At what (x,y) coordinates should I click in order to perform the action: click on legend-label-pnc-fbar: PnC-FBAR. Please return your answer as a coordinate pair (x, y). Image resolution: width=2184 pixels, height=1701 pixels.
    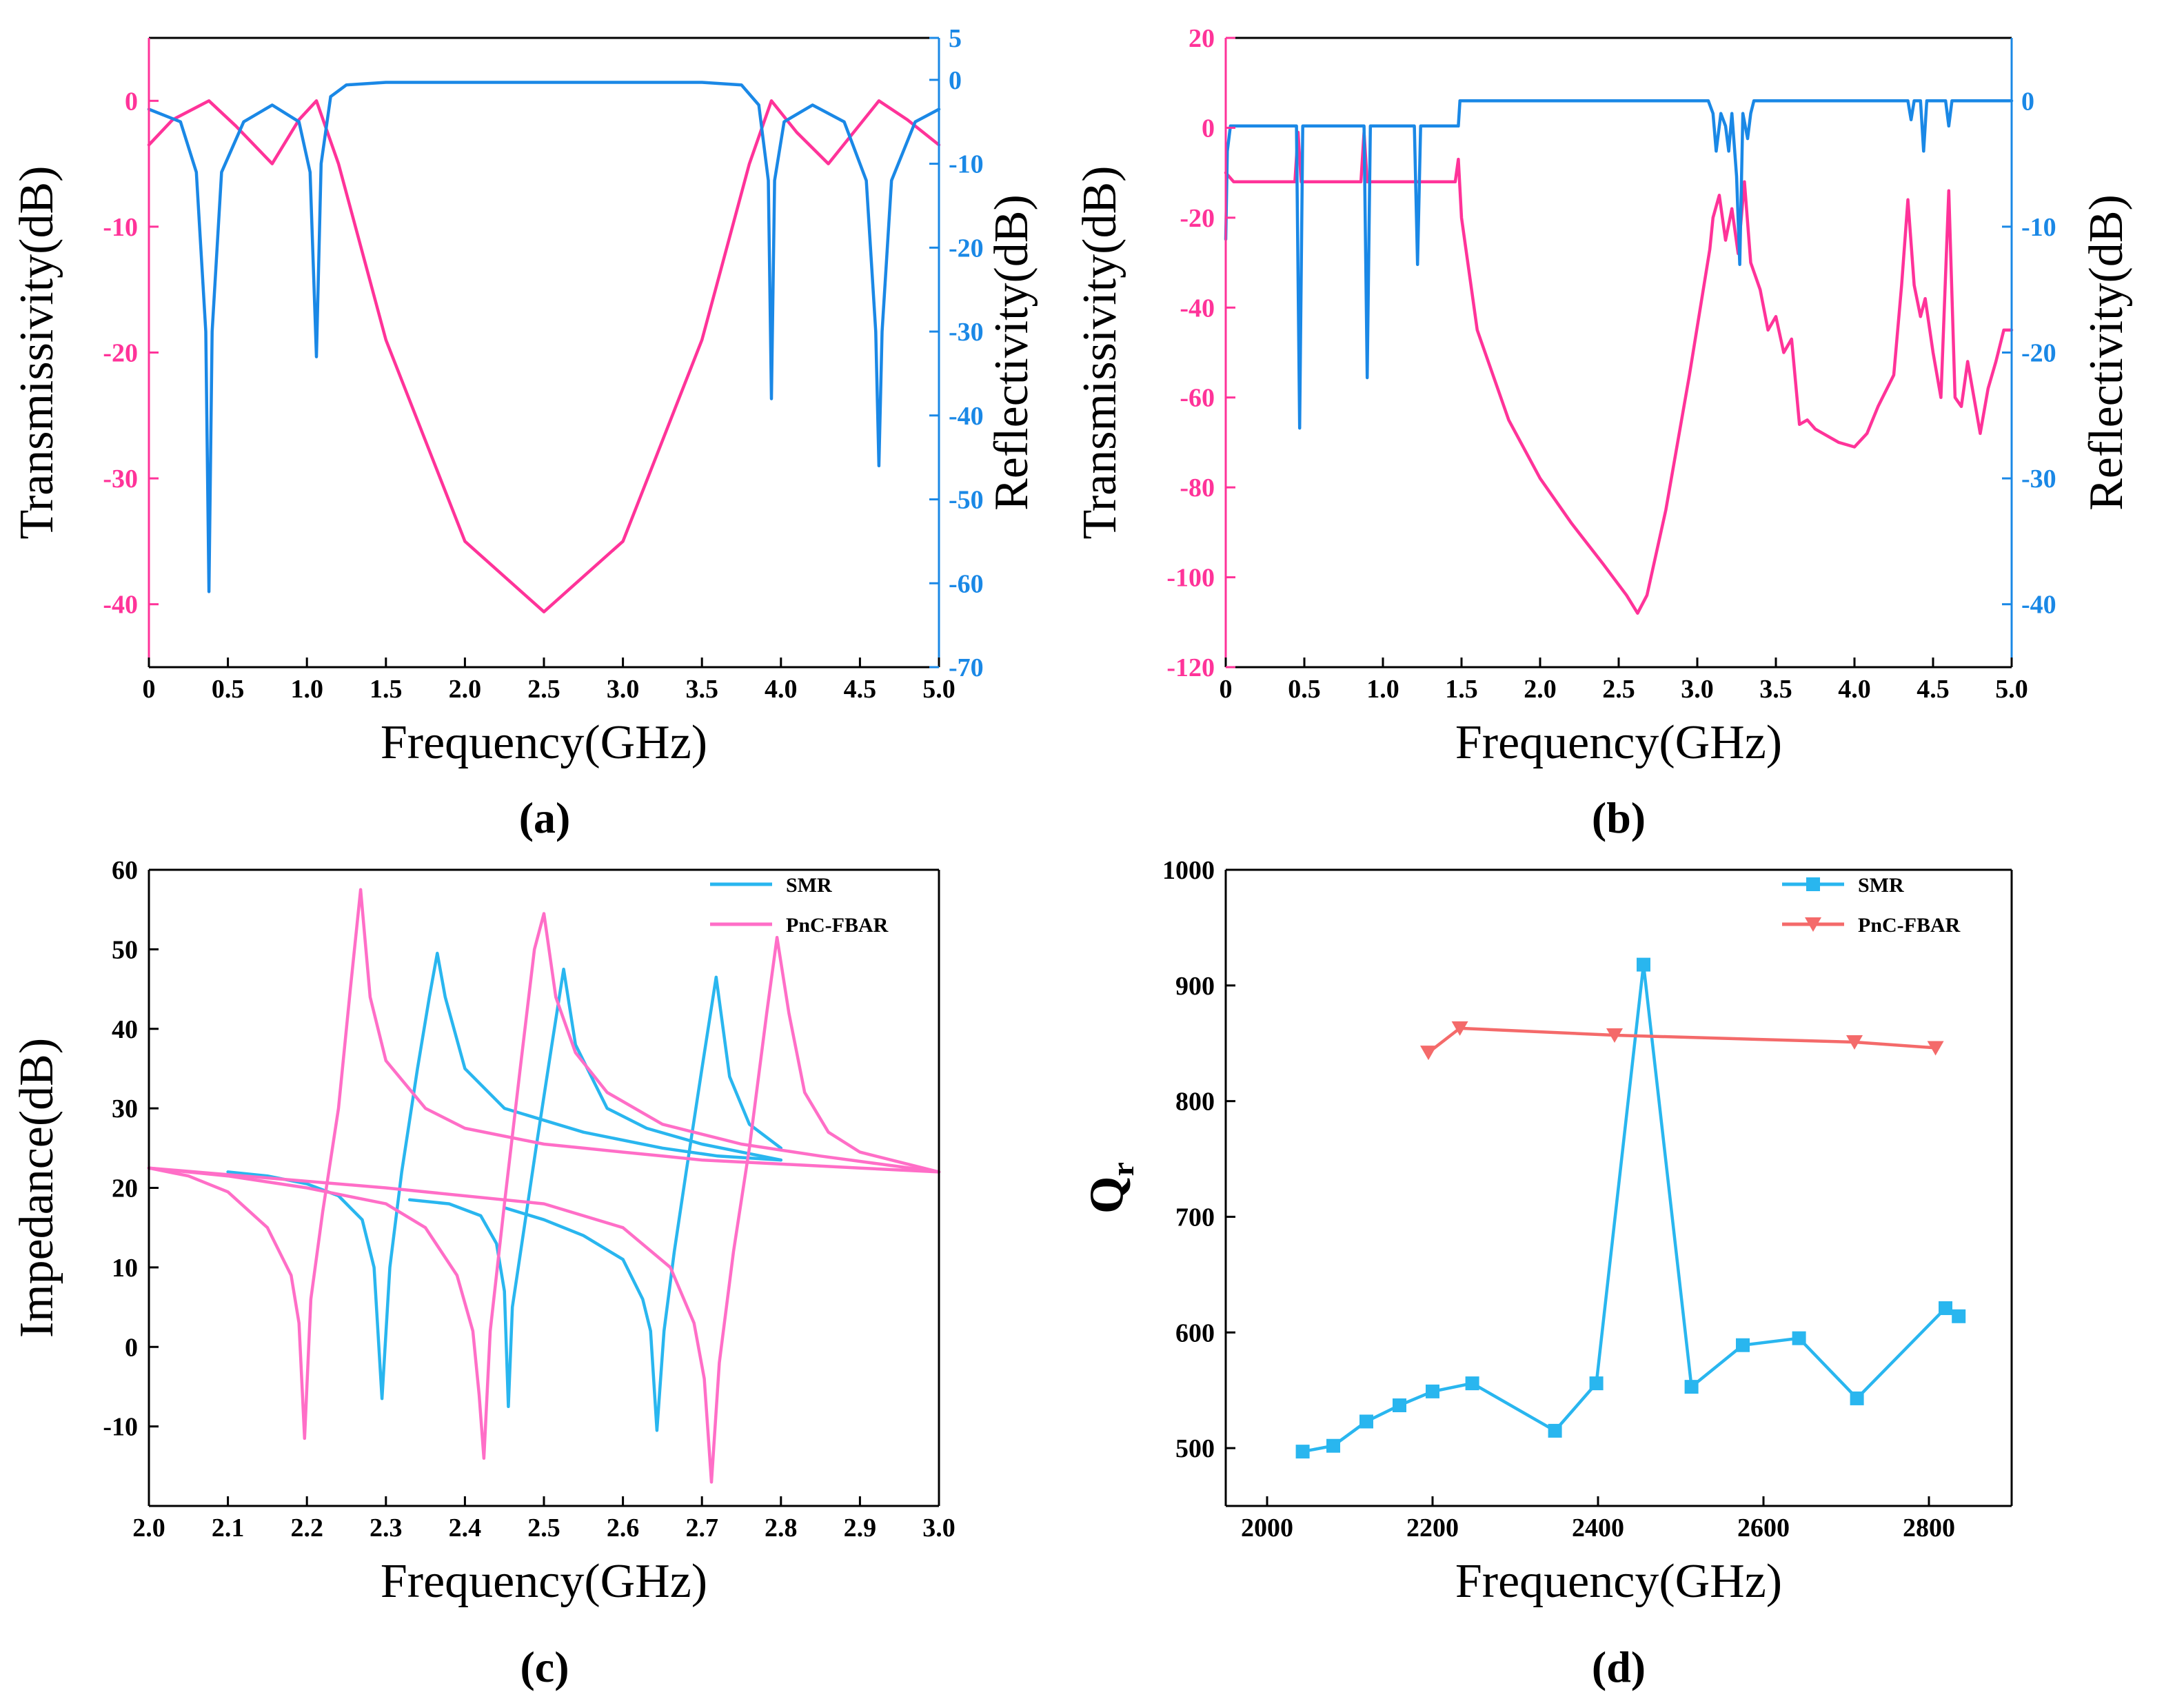
    Looking at the image, I should click on (1909, 925).